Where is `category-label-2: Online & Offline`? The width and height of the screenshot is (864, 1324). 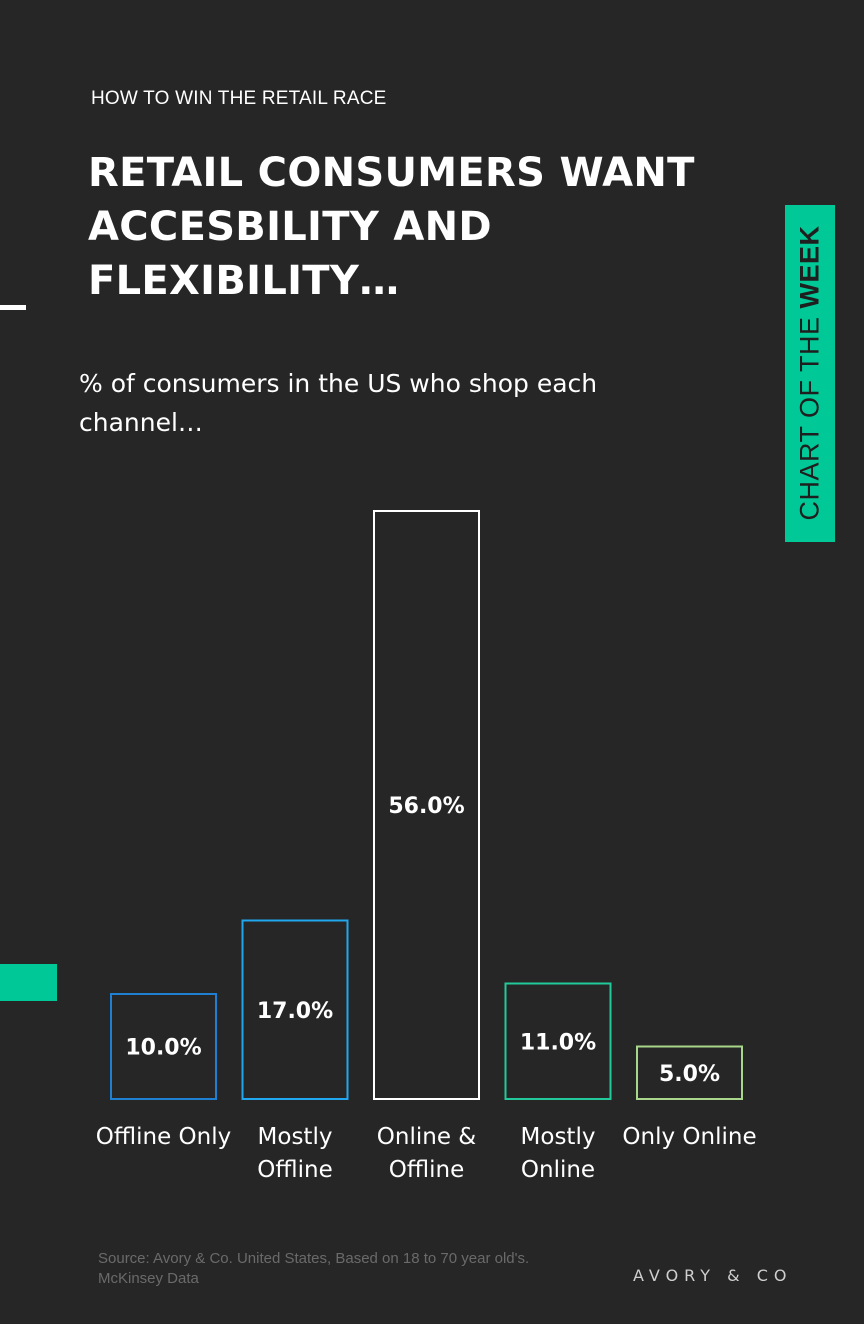 category-label-2: Online & Offline is located at coordinates (426, 1153).